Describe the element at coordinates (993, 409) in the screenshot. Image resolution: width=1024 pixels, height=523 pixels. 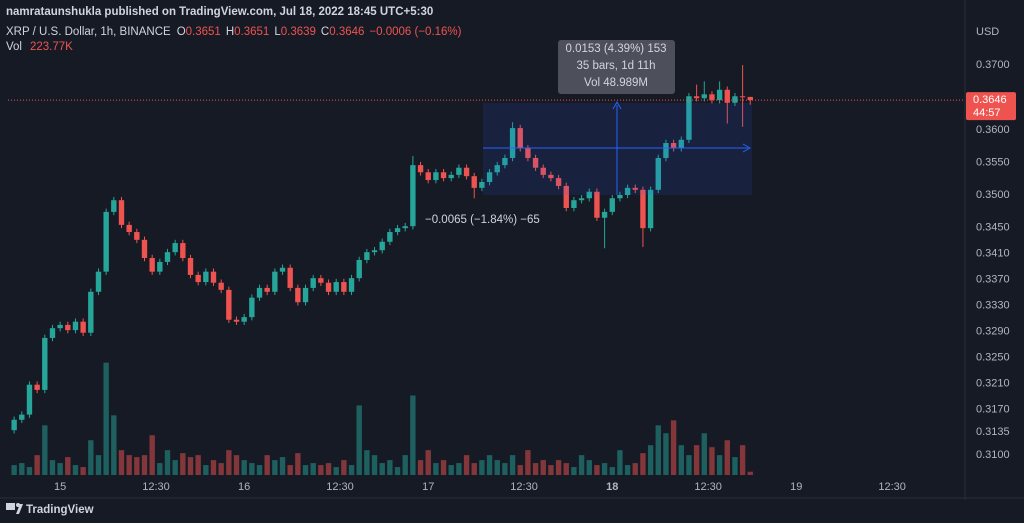
I see `y-tick-label: 0.3170` at that location.